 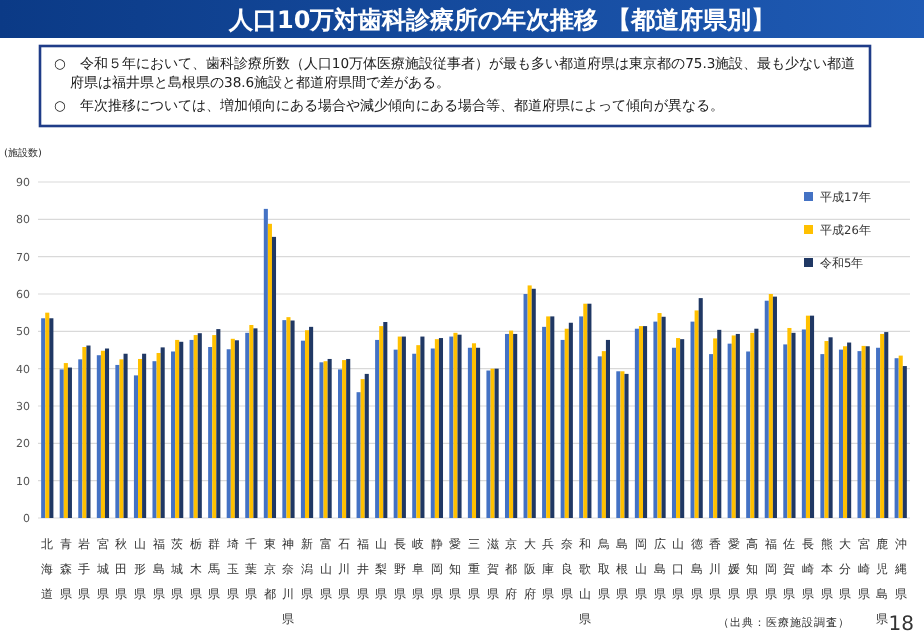 What do you see at coordinates (901, 625) in the screenshot?
I see `text: 18` at bounding box center [901, 625].